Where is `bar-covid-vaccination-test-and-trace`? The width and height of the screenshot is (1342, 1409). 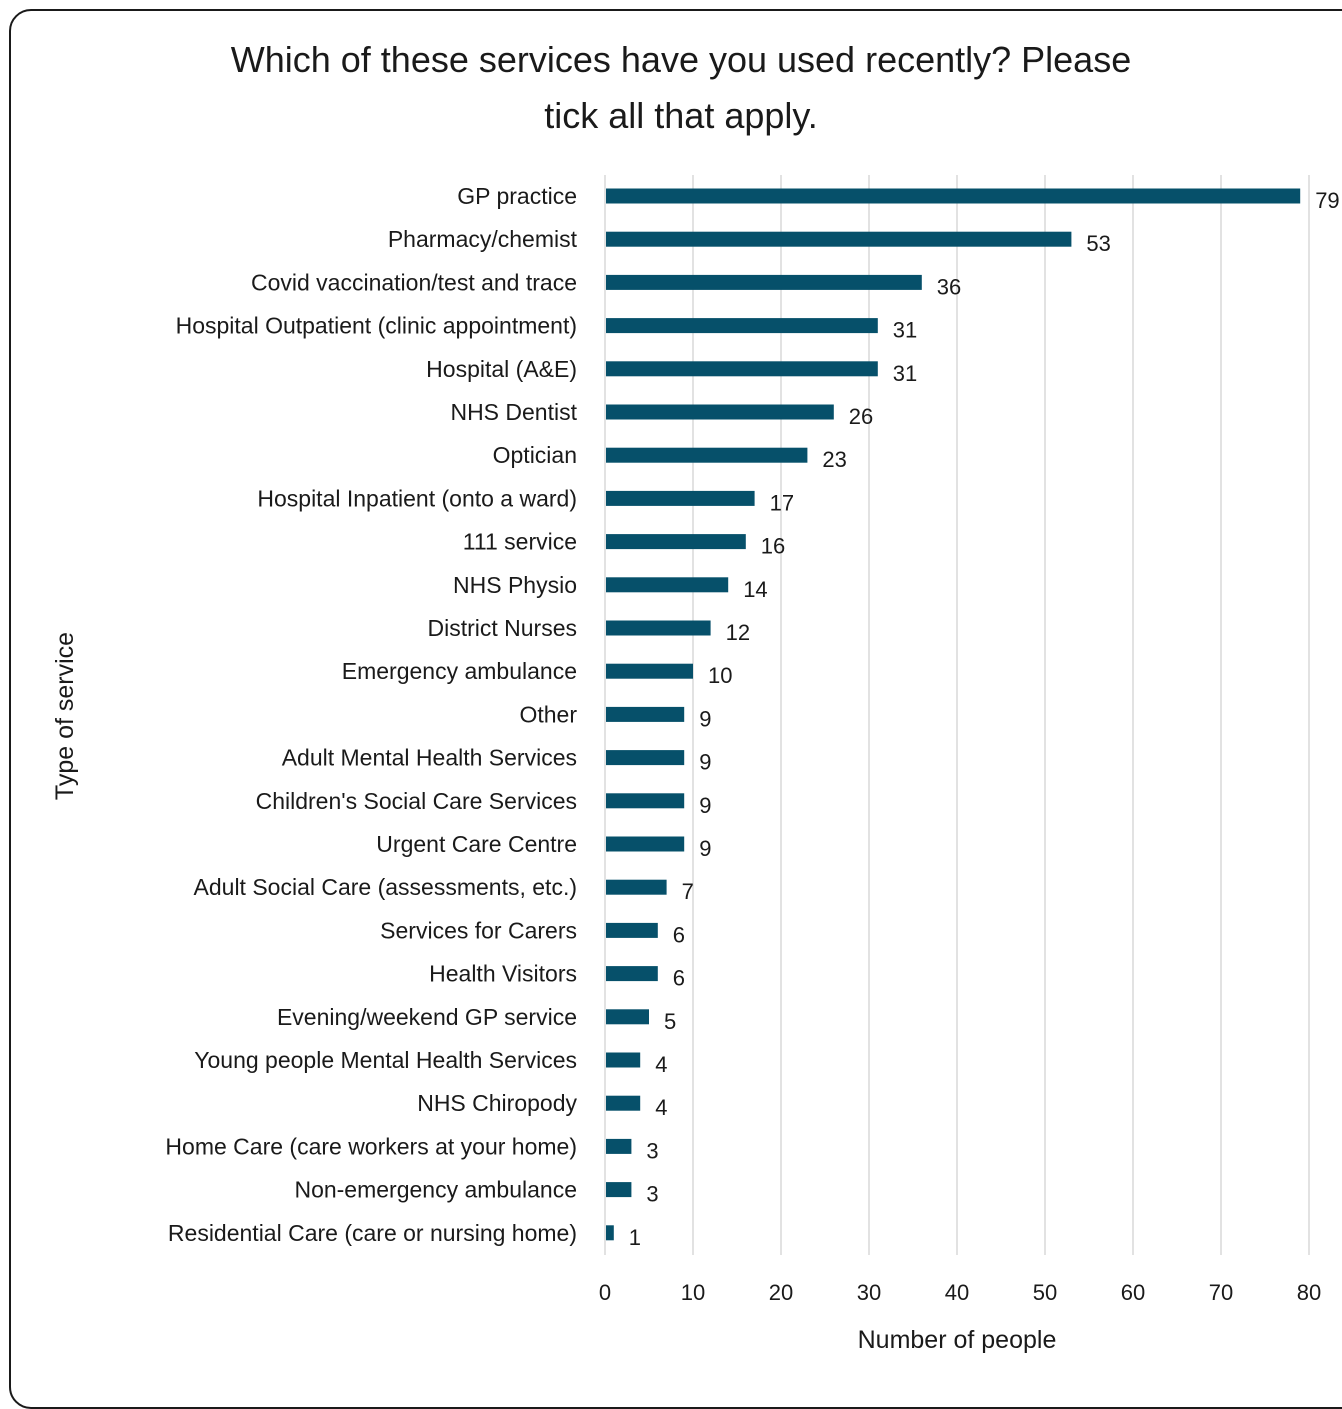
bar-covid-vaccination-test-and-trace is located at coordinates (764, 282).